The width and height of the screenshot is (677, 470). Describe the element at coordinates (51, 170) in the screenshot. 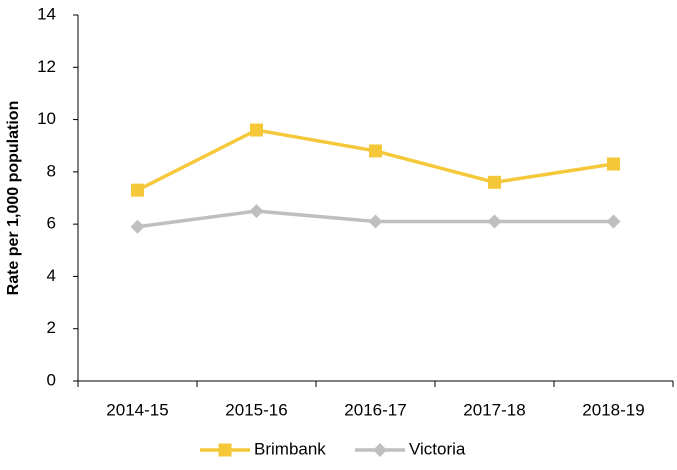

I see `y-tick-label: 8` at that location.